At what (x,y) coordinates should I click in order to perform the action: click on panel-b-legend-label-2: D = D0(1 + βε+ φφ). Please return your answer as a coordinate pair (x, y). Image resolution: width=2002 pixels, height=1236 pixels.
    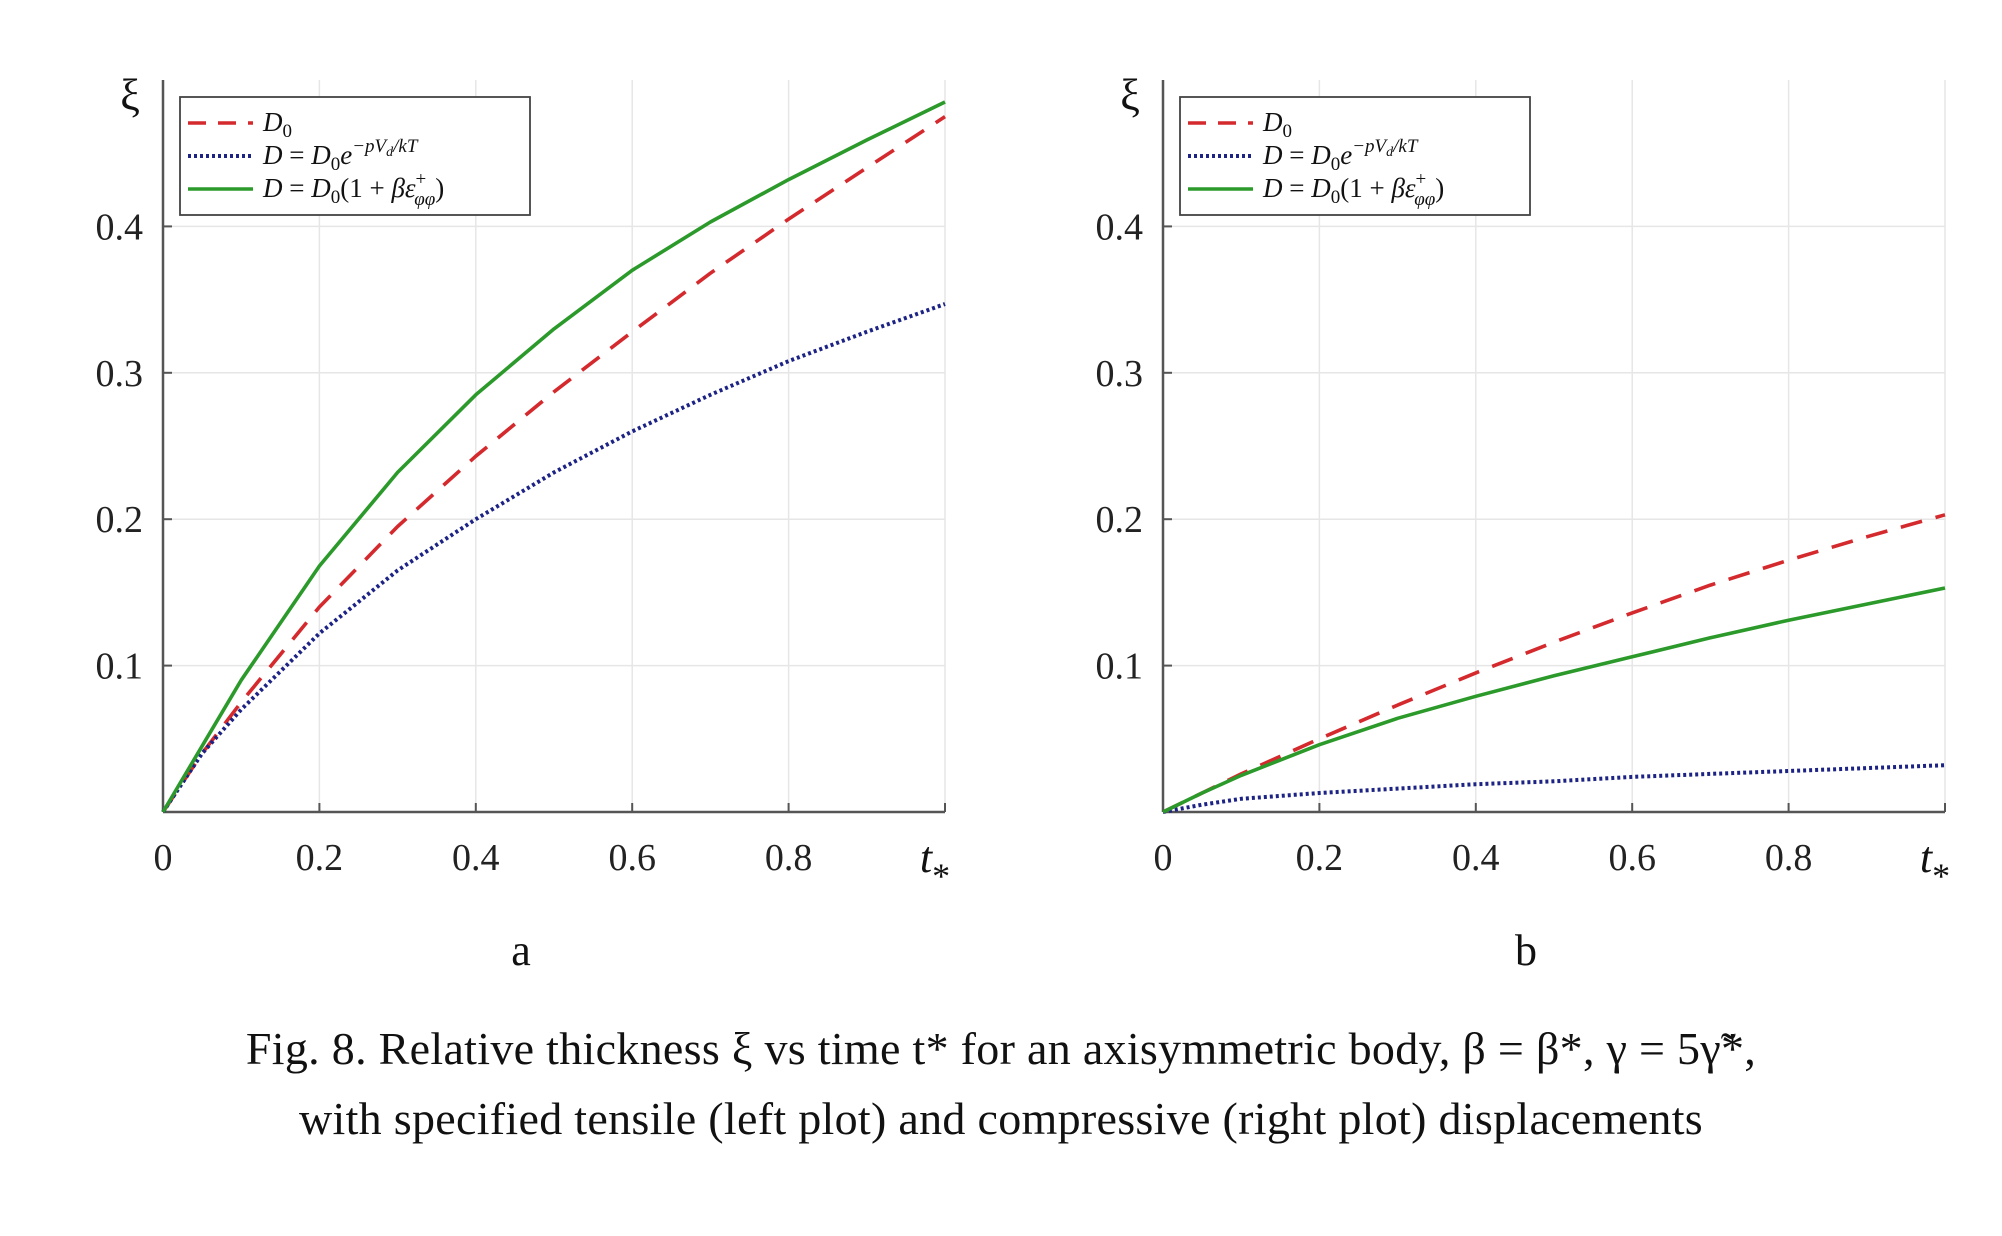
    Looking at the image, I should click on (1353, 189).